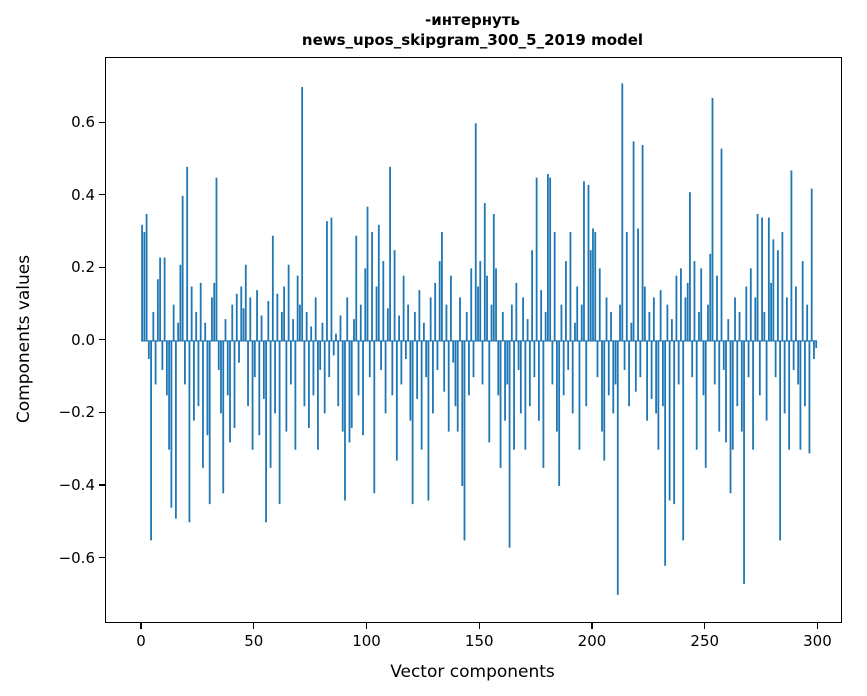  What do you see at coordinates (102, 122) in the screenshot?
I see `y-tick-mark` at bounding box center [102, 122].